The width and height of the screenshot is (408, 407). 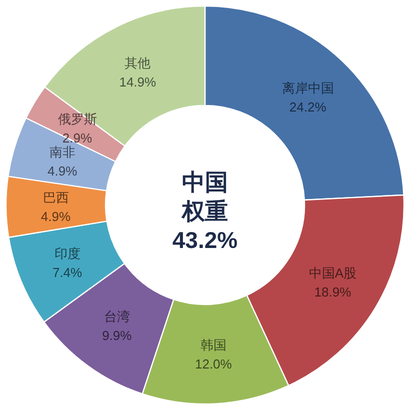 I want to click on slice-label: 韩国, so click(x=213, y=345).